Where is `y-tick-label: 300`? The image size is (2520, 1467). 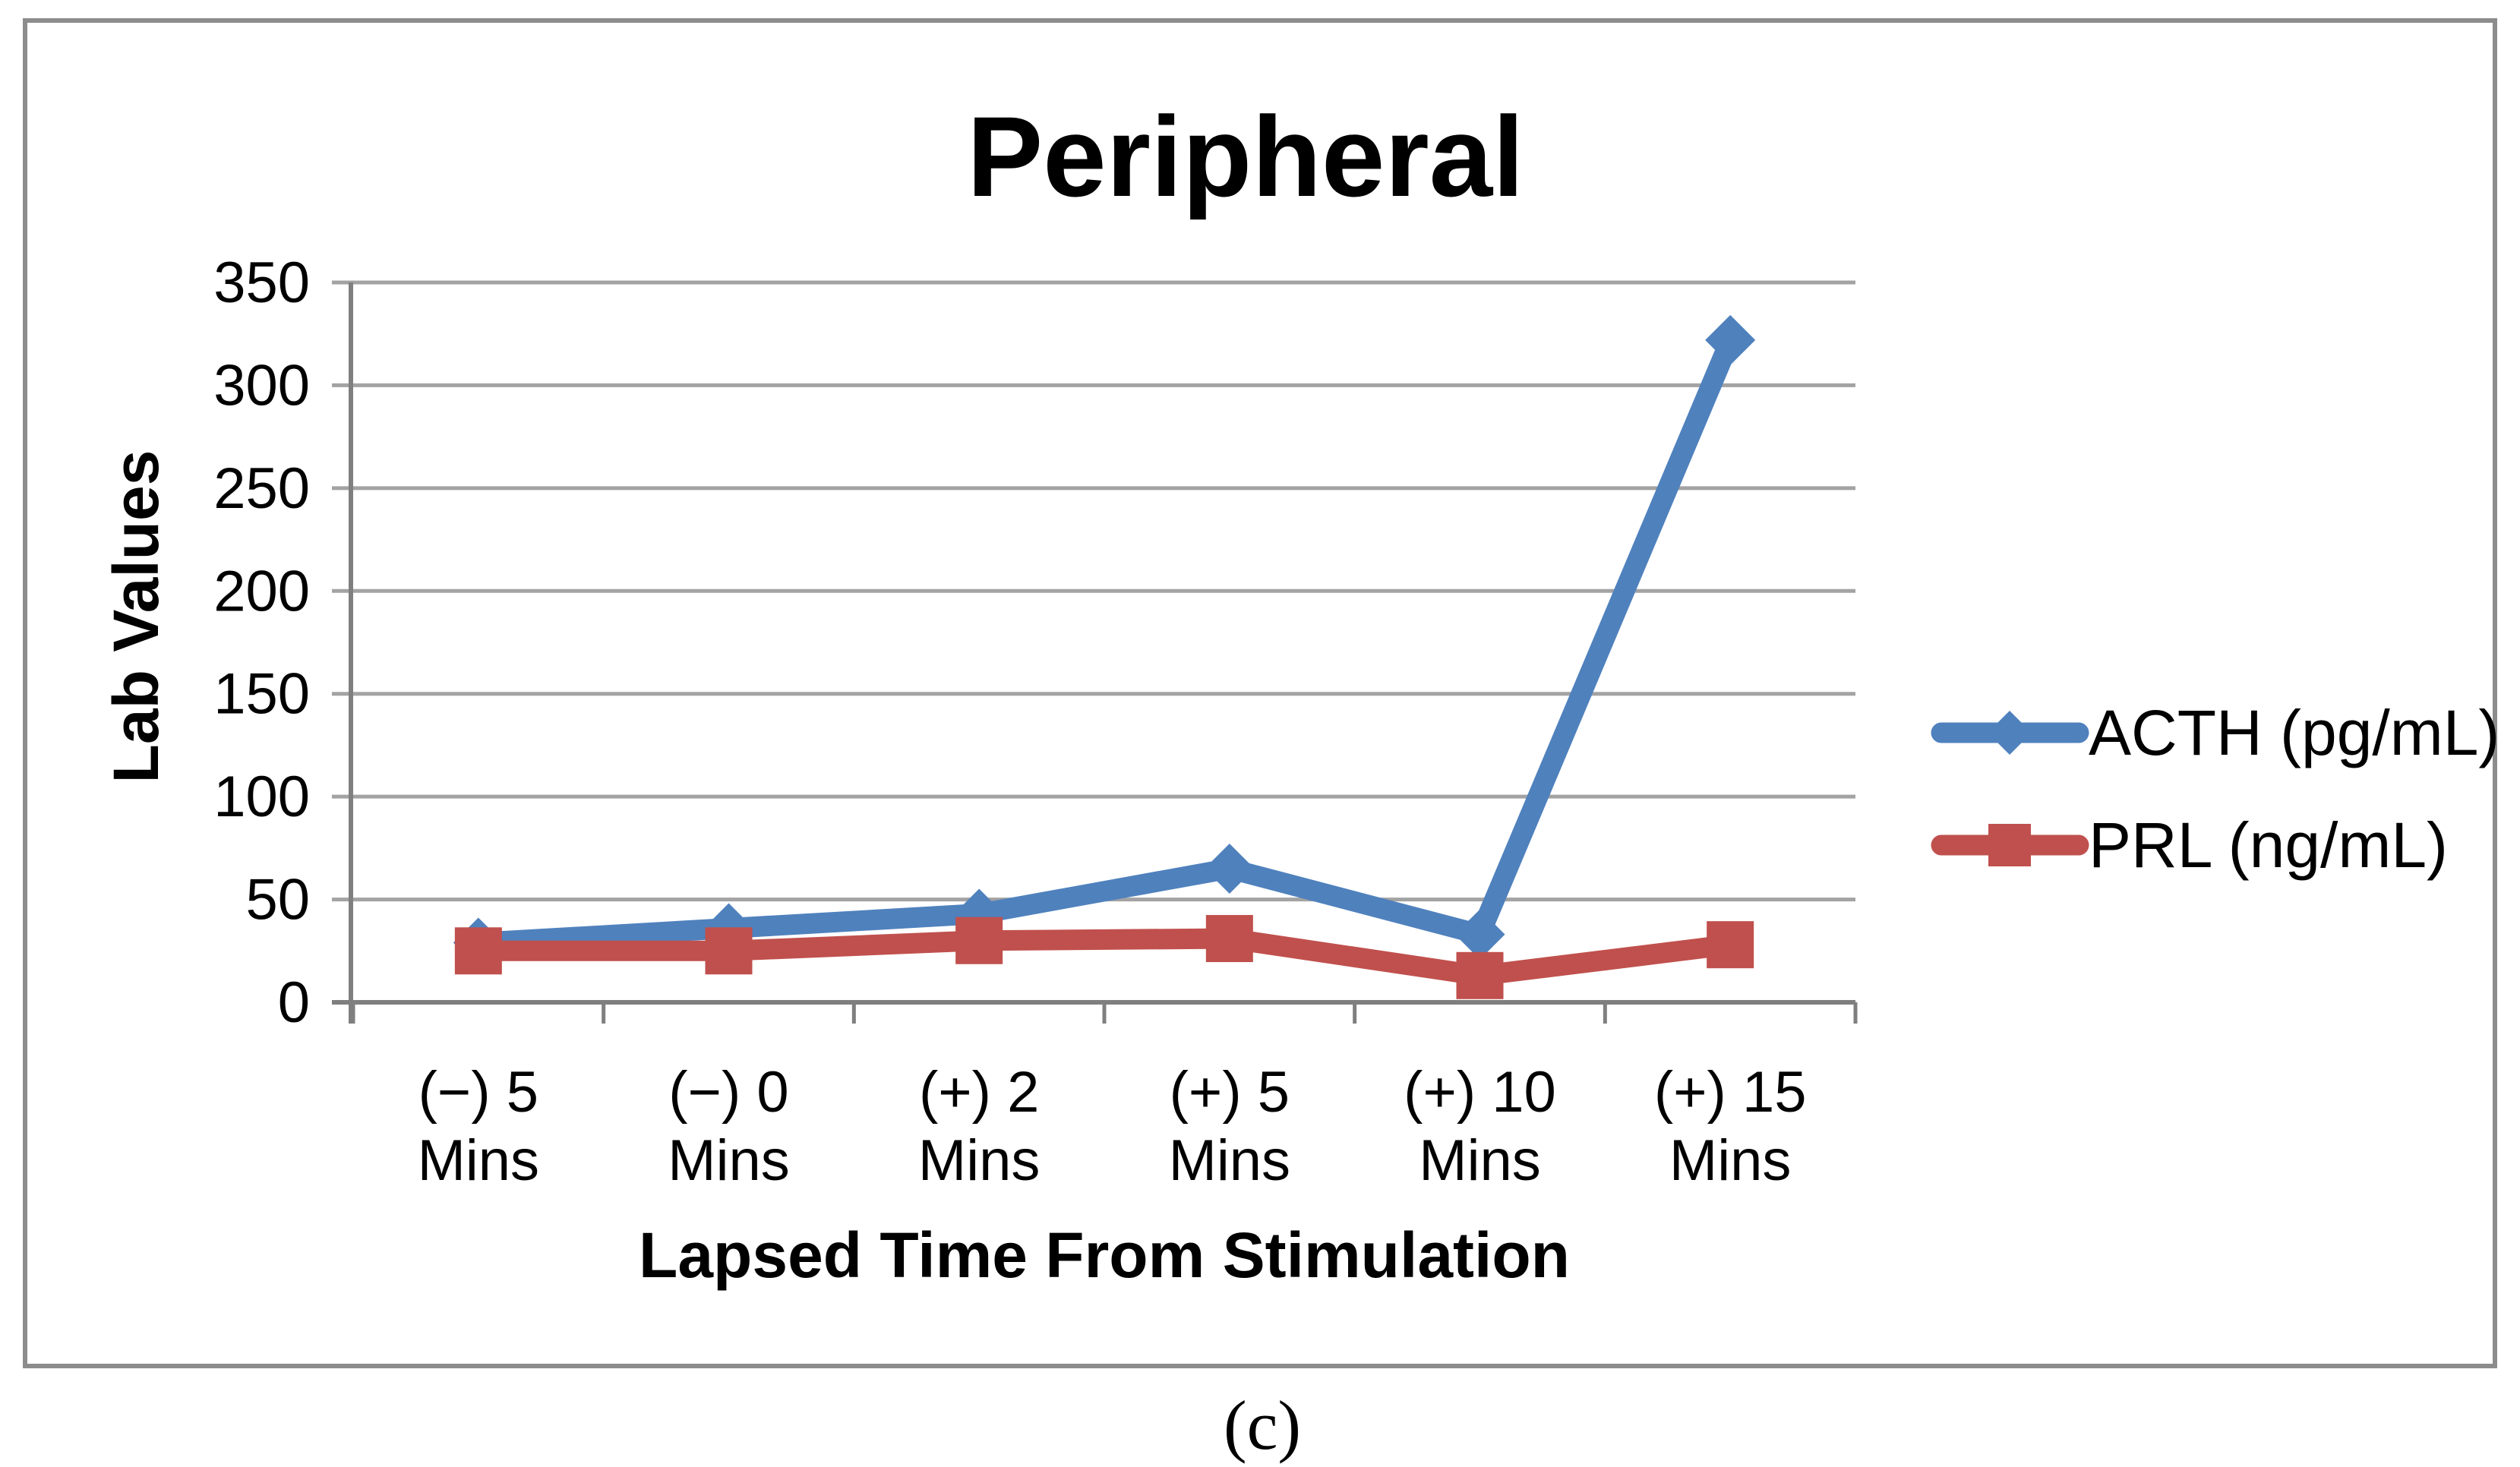
y-tick-label: 300 is located at coordinates (261, 385).